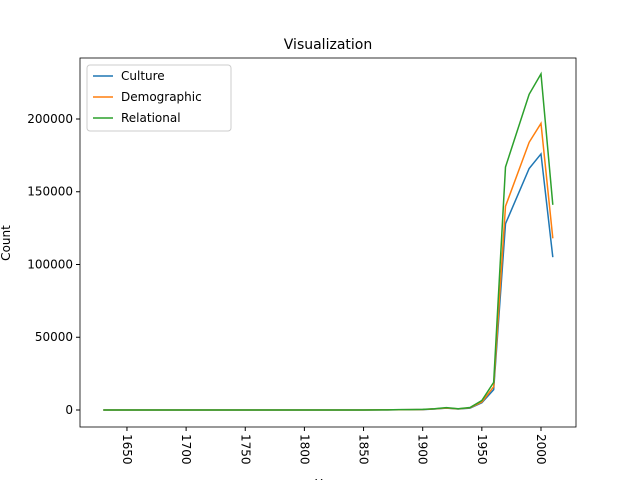  Describe the element at coordinates (69, 410) in the screenshot. I see `y-tick-label: 0` at that location.